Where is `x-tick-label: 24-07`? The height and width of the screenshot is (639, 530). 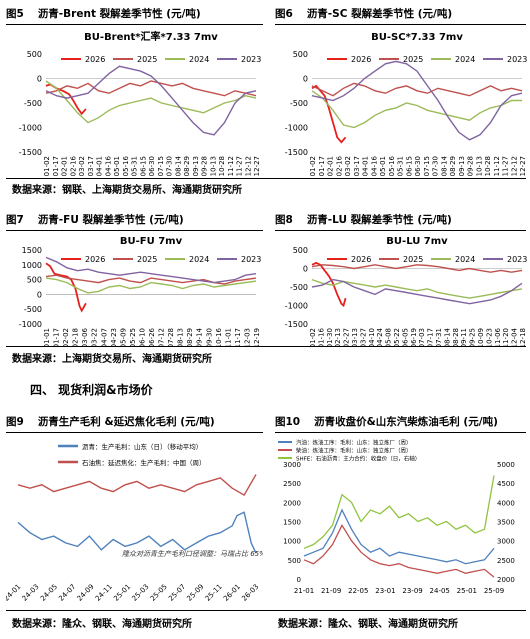
x-tick-label: 24-07 is located at coordinates (67, 593).